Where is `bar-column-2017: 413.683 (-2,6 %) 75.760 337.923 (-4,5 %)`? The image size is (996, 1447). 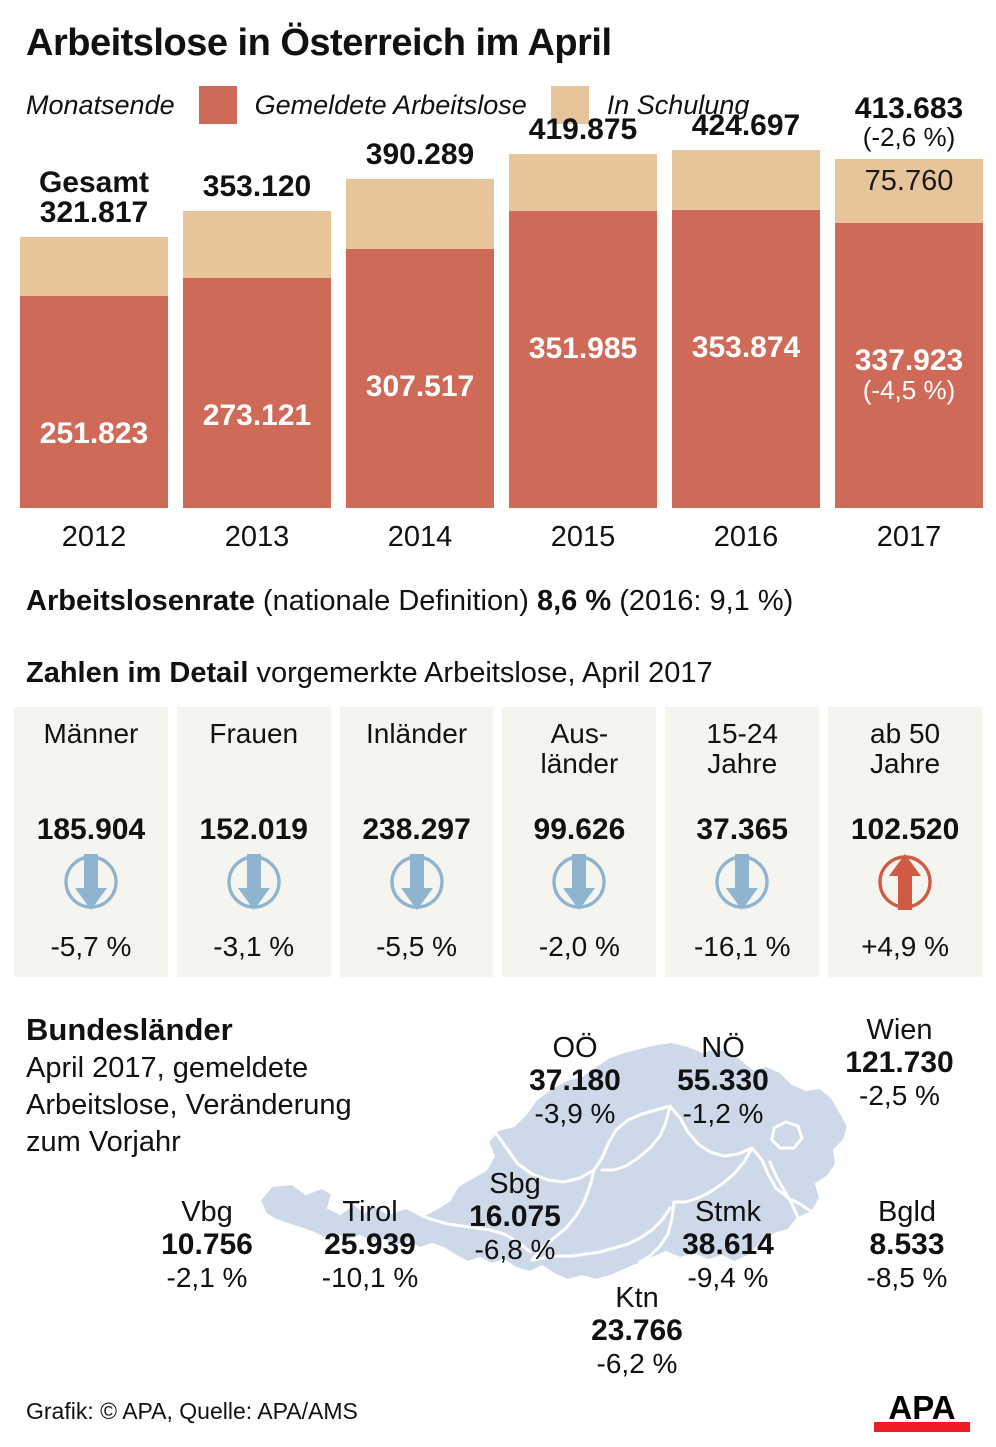
bar-column-2017: 413.683 (-2,6 %) 75.760 337.923 (-4,5 %) is located at coordinates (909, 300).